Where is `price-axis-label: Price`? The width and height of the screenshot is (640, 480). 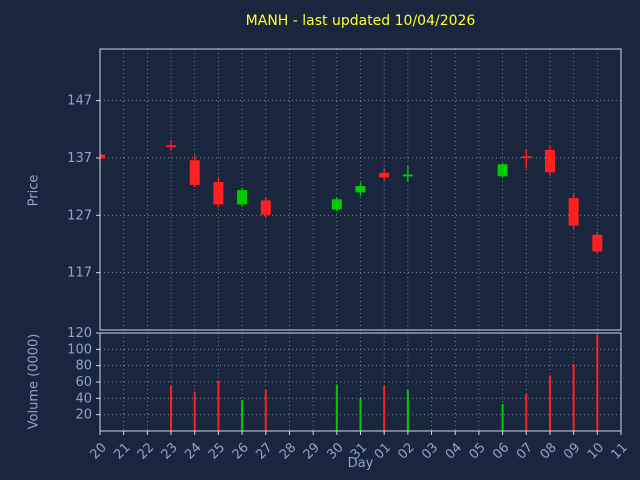 price-axis-label: Price is located at coordinates (34, 190).